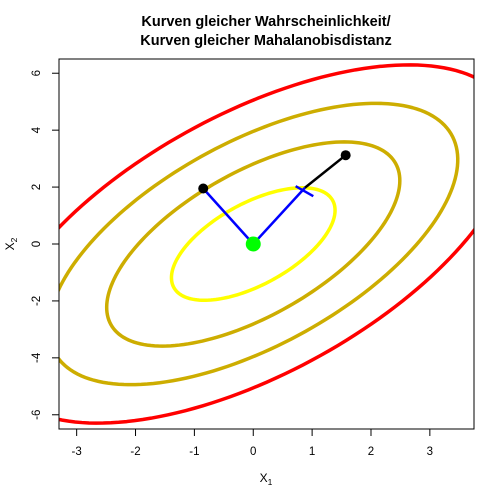 This screenshot has height=504, width=504. What do you see at coordinates (252, 443) in the screenshot?
I see `x-axis: -3 -2 -1 0 1 2 3` at bounding box center [252, 443].